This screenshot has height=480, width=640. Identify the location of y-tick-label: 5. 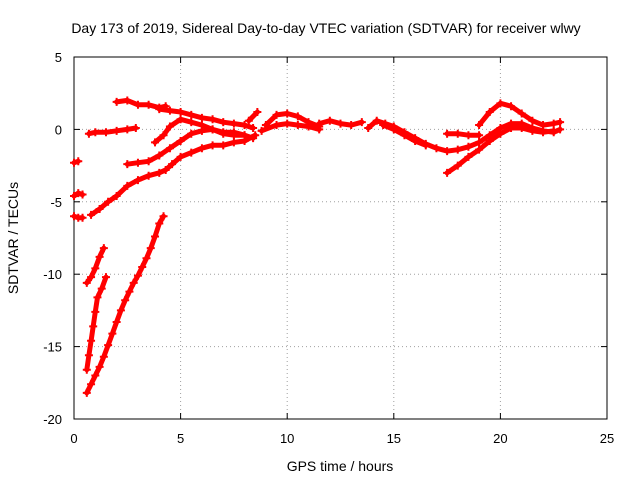
(58, 57).